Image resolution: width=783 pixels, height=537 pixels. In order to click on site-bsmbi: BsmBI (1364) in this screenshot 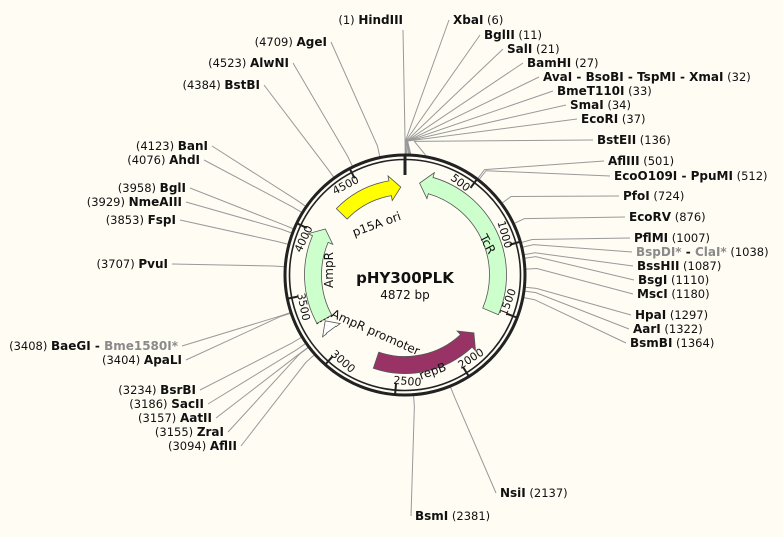, I will do `click(618, 323)`.